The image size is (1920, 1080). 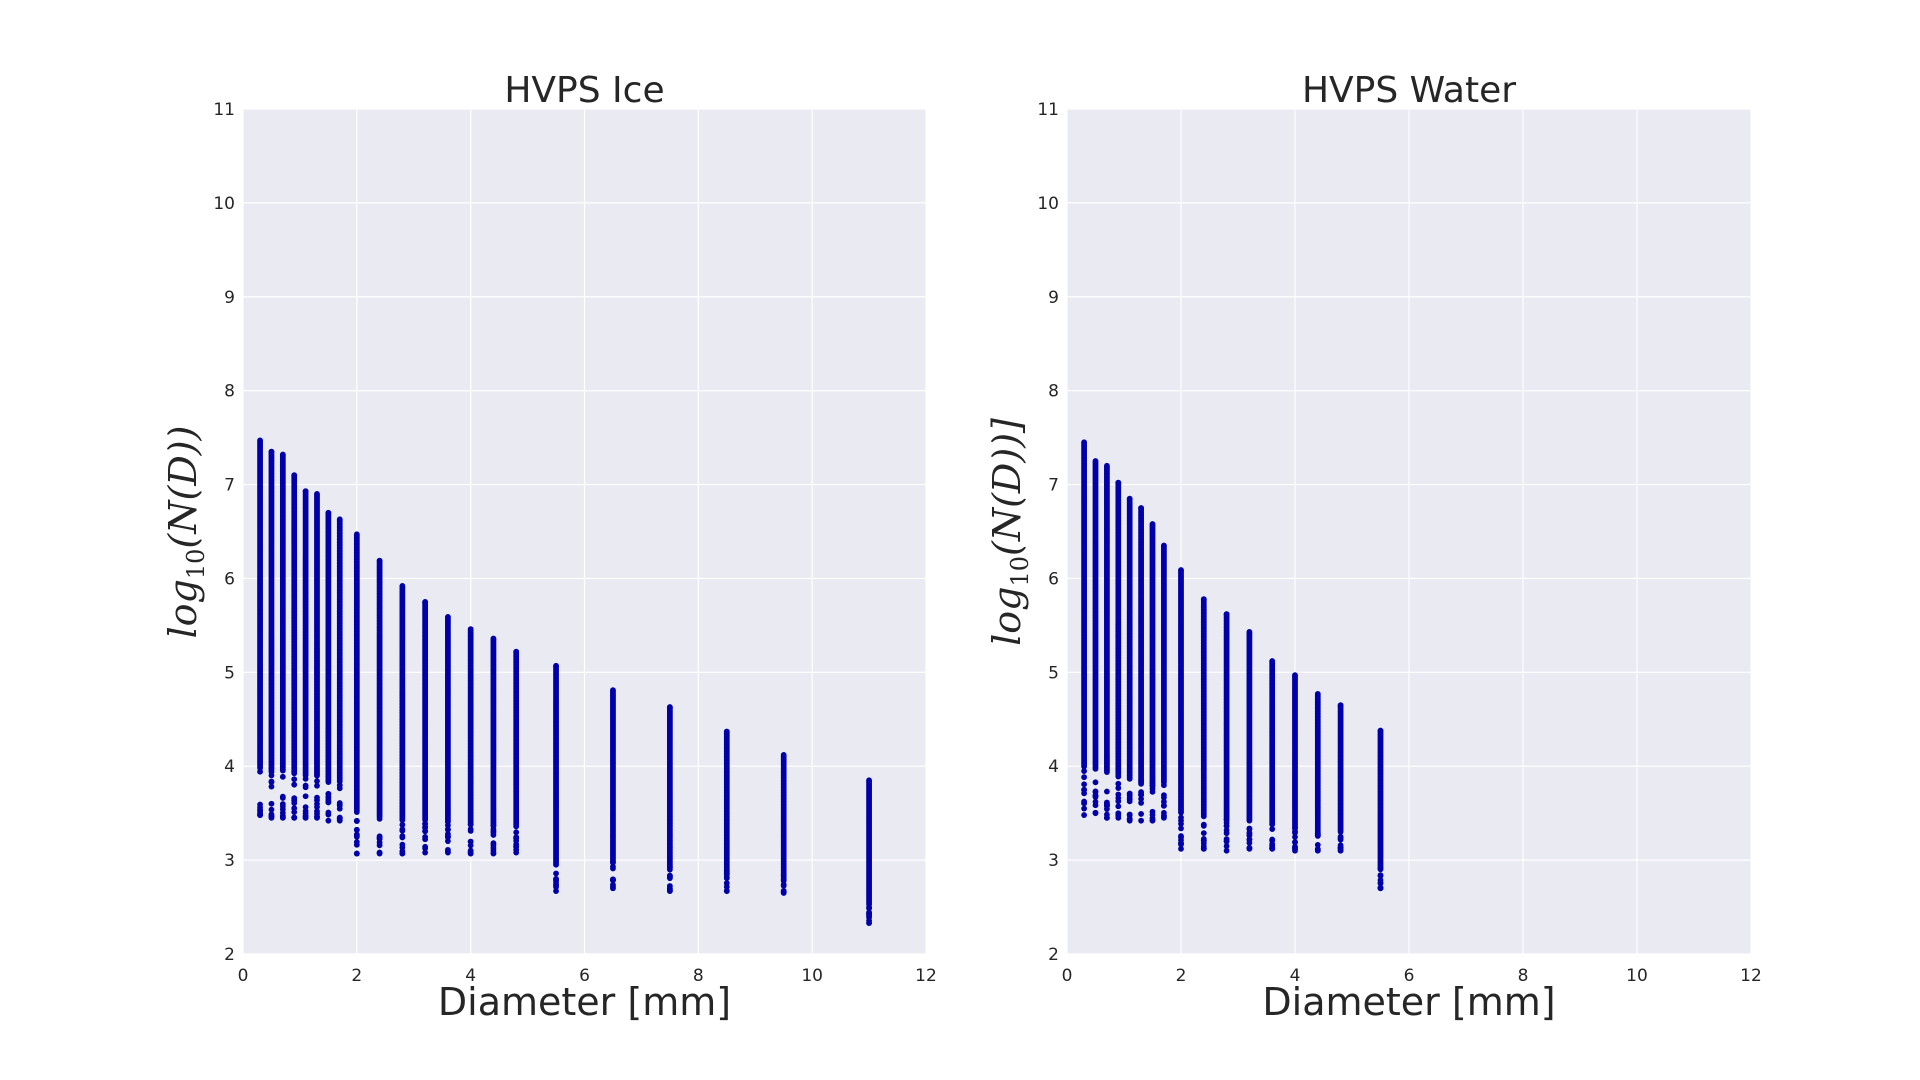 What do you see at coordinates (229, 579) in the screenshot?
I see `y-tick-label: 6` at bounding box center [229, 579].